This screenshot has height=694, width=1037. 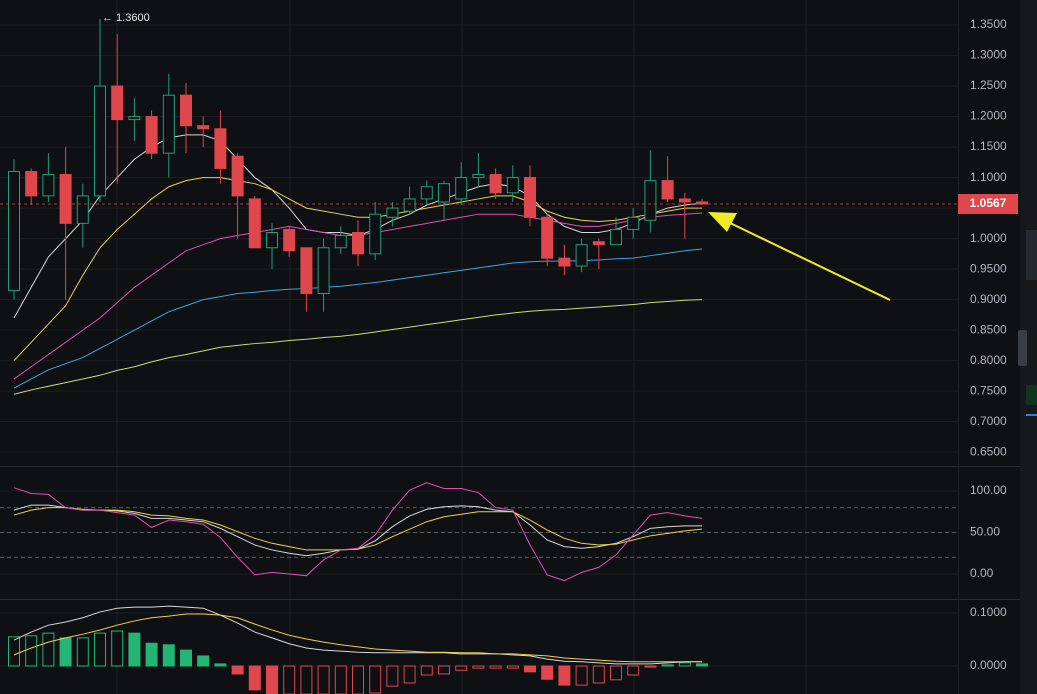 What do you see at coordinates (988, 85) in the screenshot?
I see `y-tick-label: 1.2500` at bounding box center [988, 85].